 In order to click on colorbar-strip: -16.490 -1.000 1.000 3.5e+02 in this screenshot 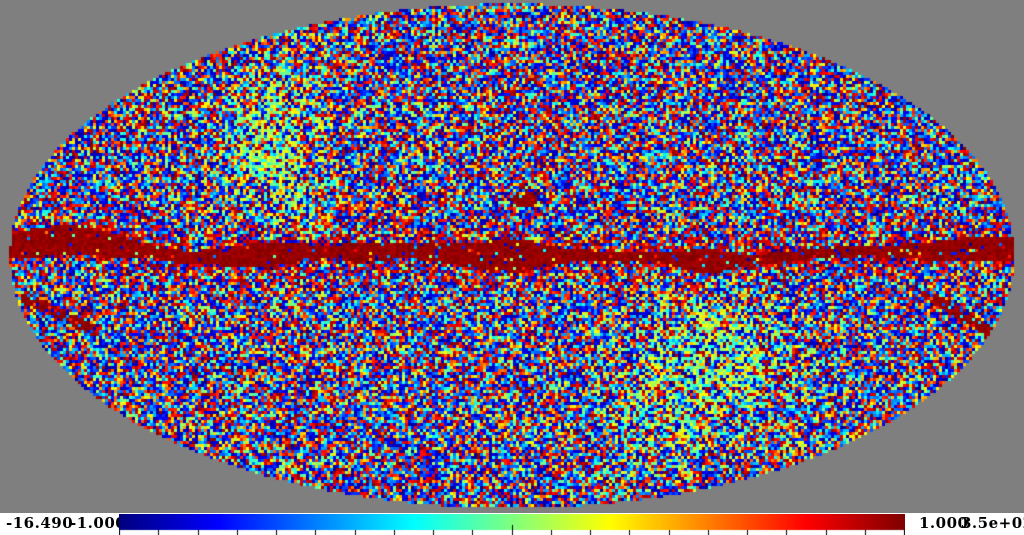, I will do `click(512, 524)`.